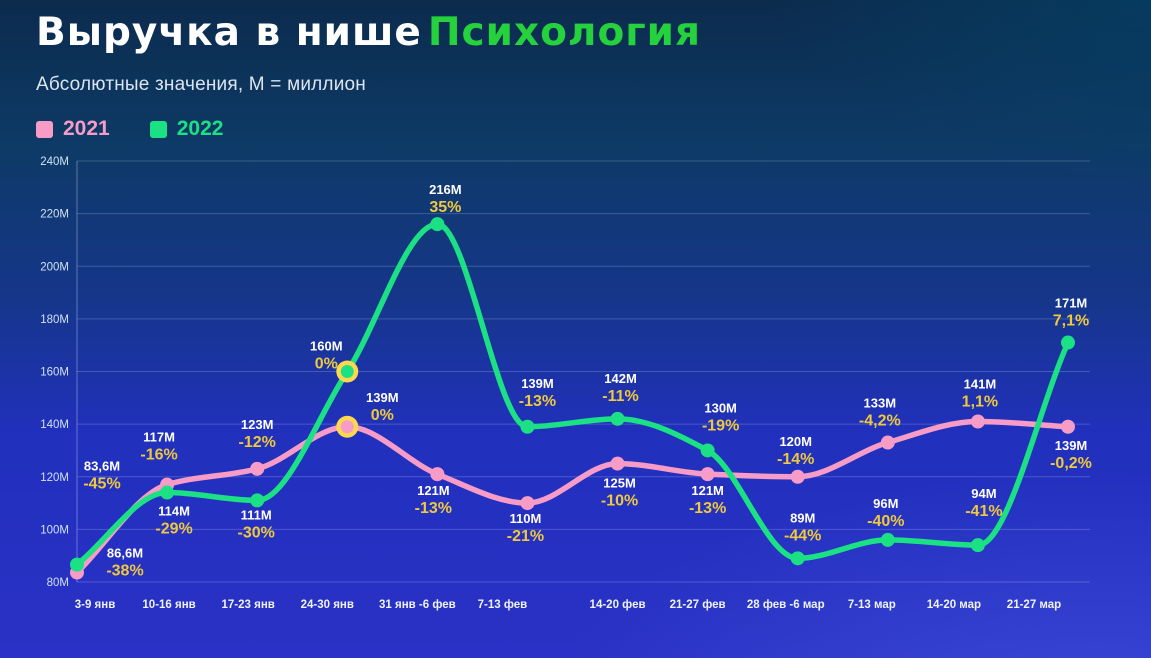  What do you see at coordinates (173, 529) in the screenshot?
I see `point-label-pct-2022-1: -29%` at bounding box center [173, 529].